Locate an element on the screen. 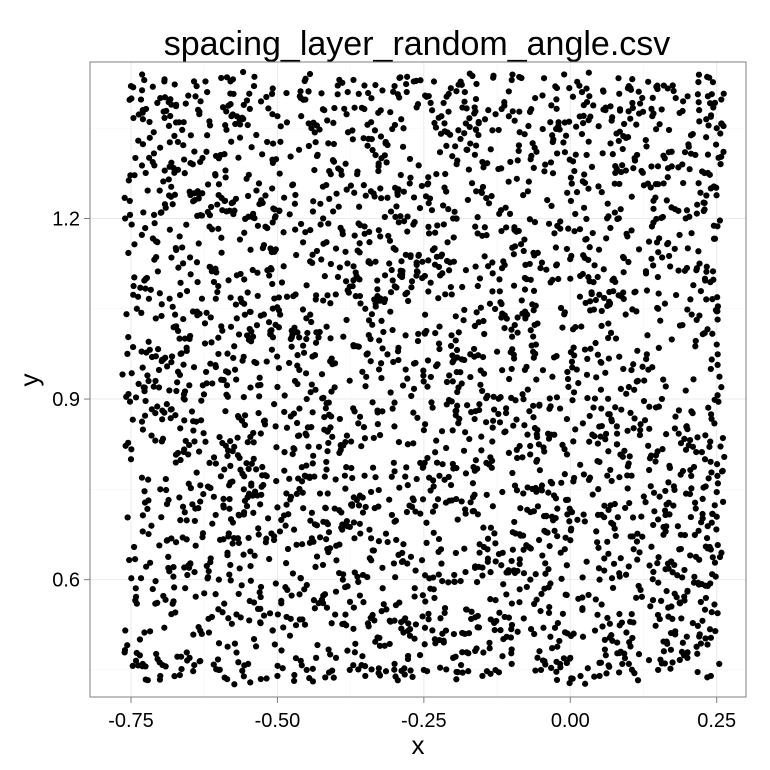 Image resolution: width=770 pixels, height=770 pixels. chart-title: spacing_layer_random_angle.csv is located at coordinates (417, 44).